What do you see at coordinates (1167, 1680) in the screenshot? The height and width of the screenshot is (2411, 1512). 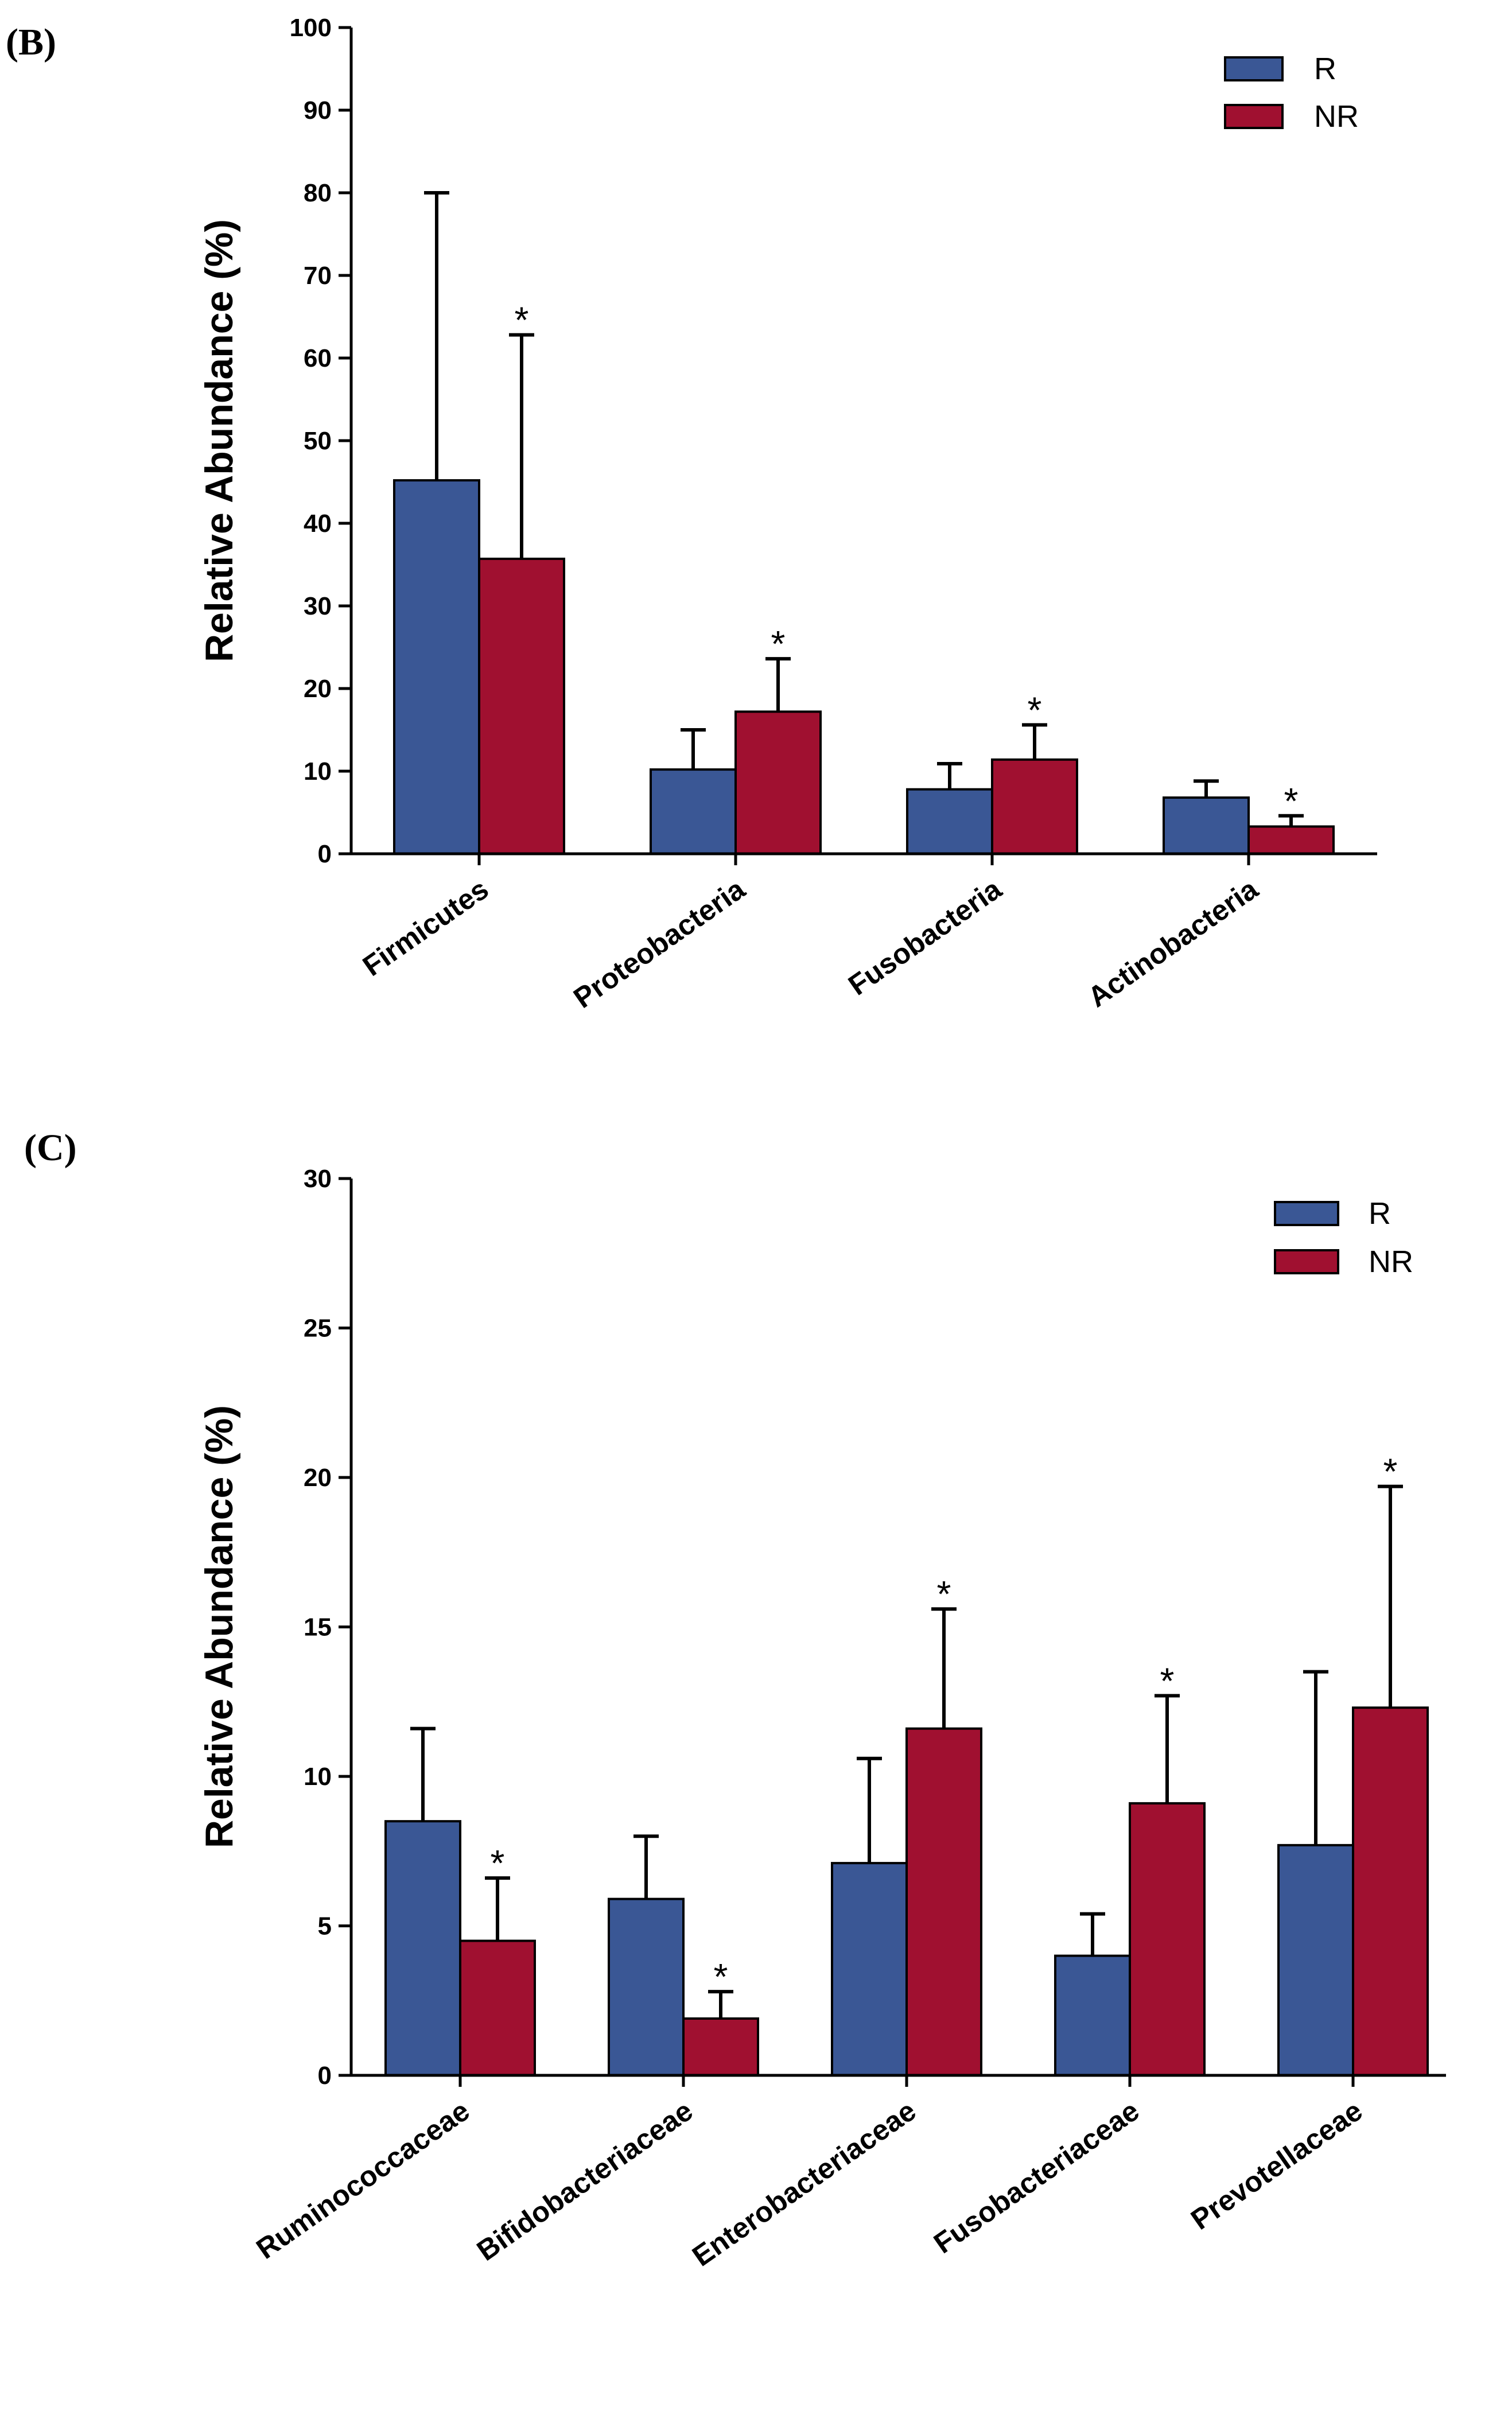 I see `significance-marker-c-3: *` at bounding box center [1167, 1680].